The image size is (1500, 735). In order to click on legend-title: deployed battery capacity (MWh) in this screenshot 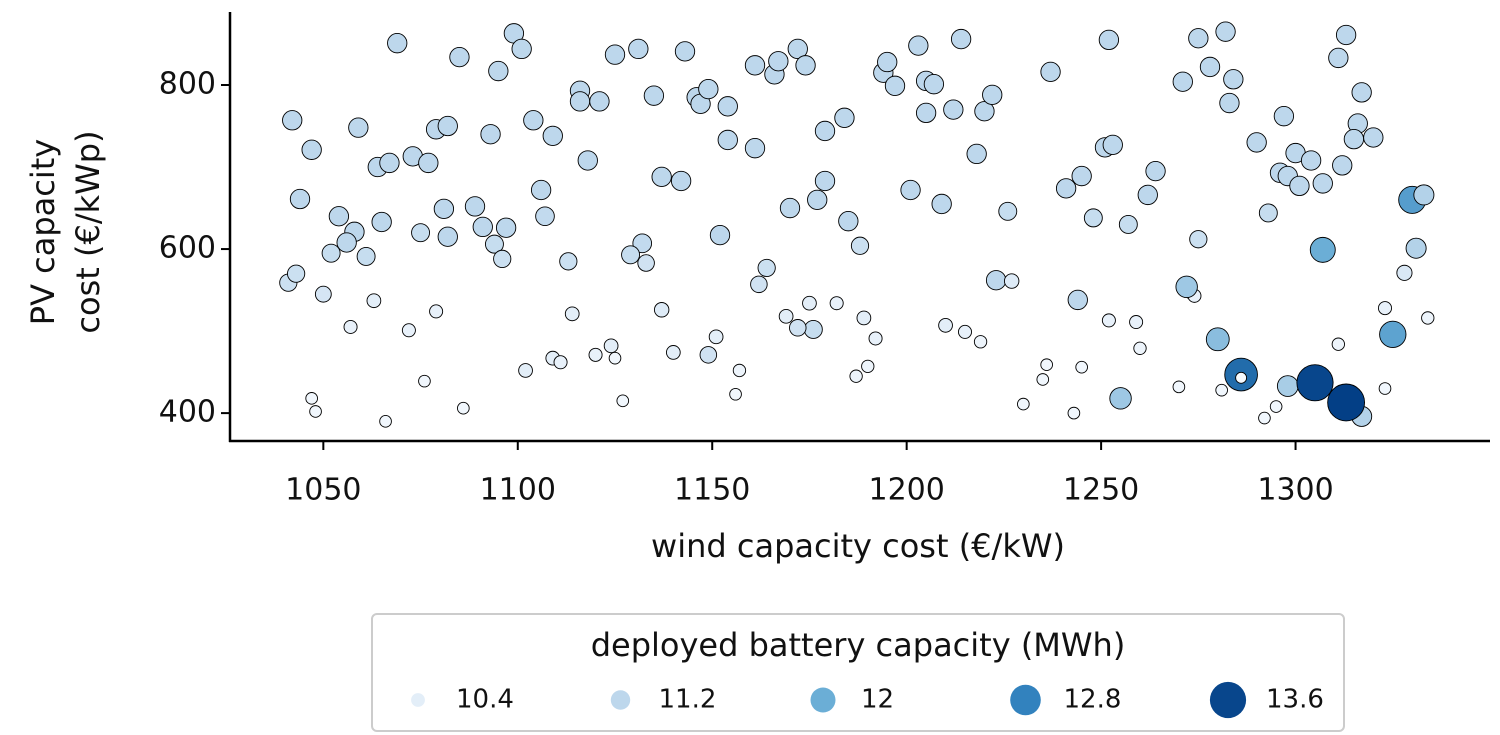, I will do `click(858, 645)`.